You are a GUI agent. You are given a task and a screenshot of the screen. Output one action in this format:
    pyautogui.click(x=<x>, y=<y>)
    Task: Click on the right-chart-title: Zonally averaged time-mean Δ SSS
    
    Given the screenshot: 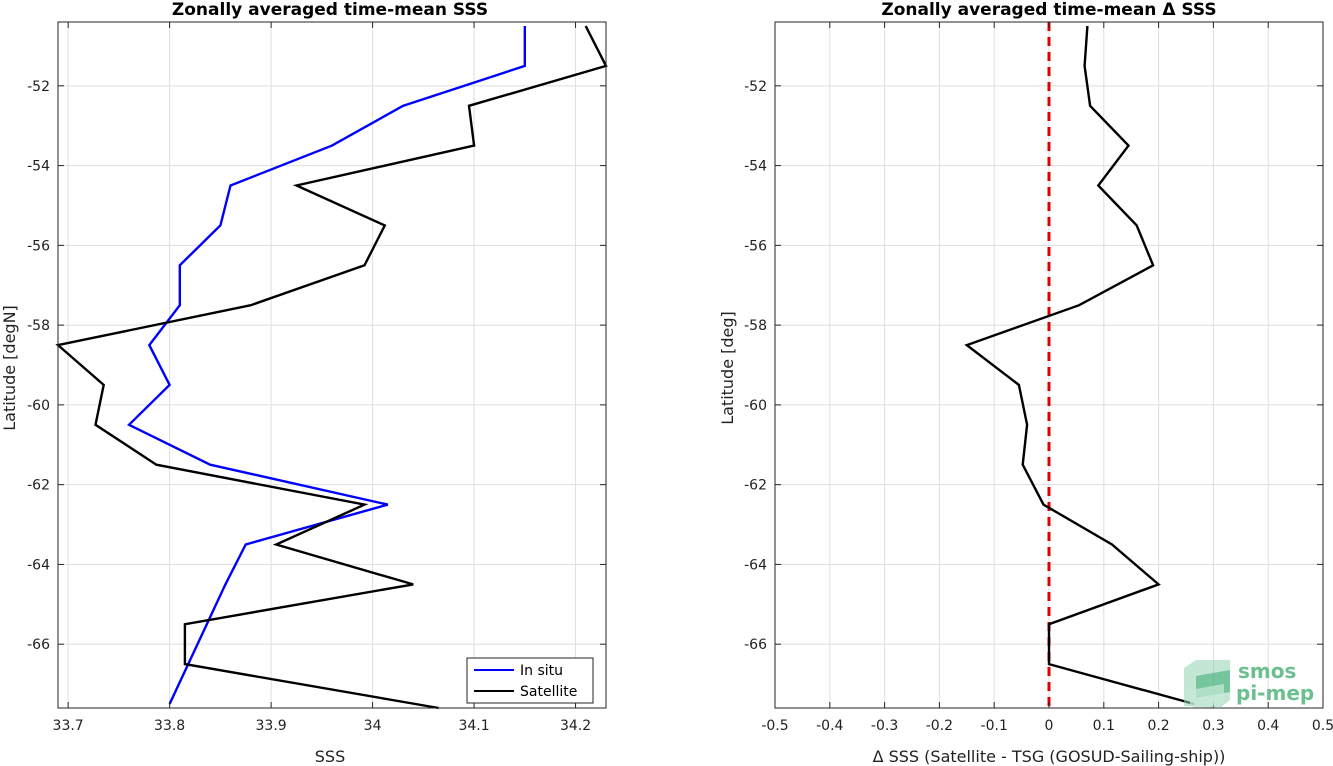 What is the action you would take?
    pyautogui.click(x=1048, y=10)
    